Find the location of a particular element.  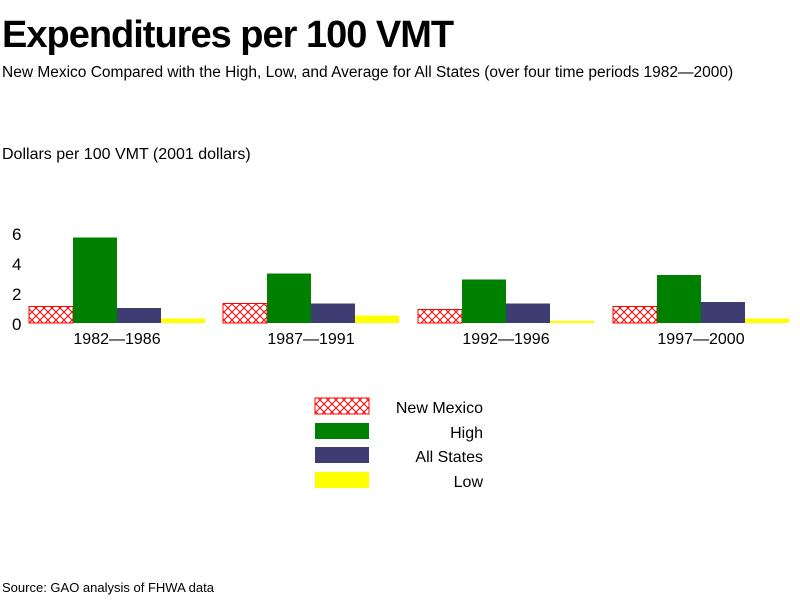

chart-title: Expenditures per 100 VMT is located at coordinates (228, 35).